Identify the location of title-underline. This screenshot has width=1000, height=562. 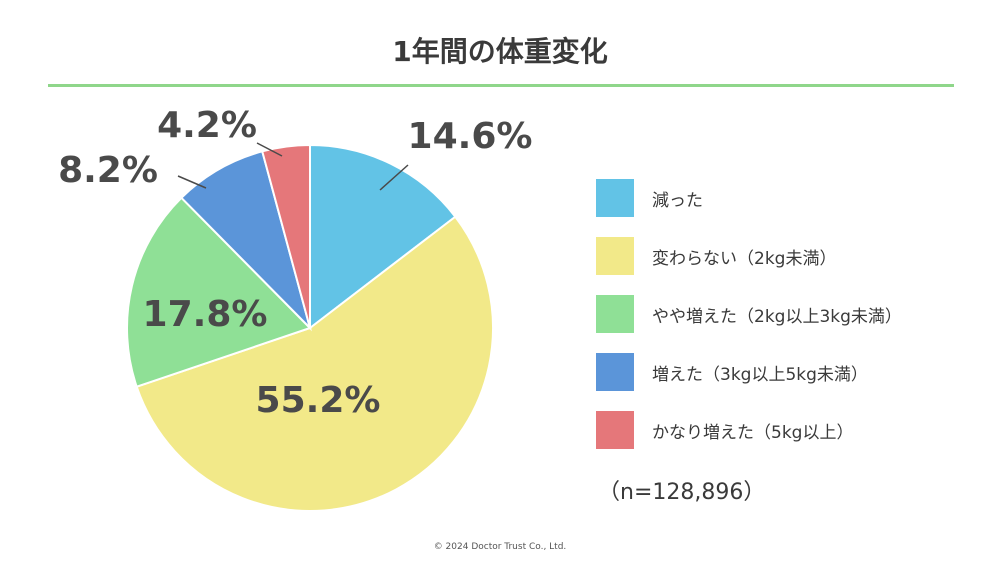
(501, 85).